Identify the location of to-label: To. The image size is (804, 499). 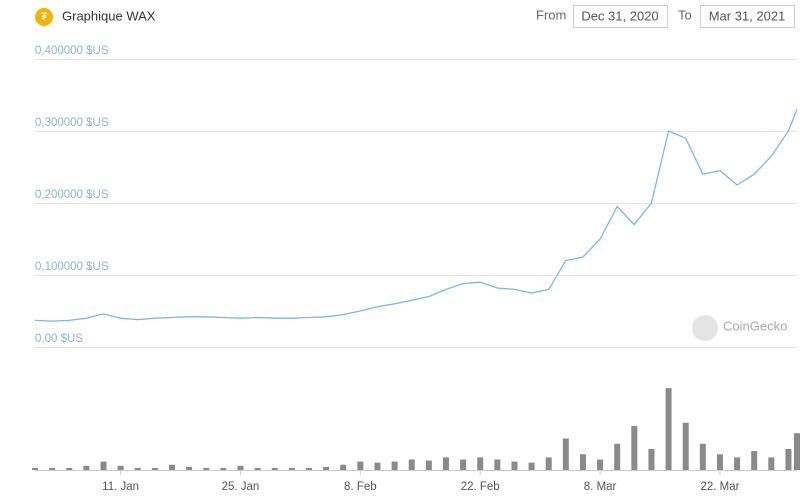
(685, 14).